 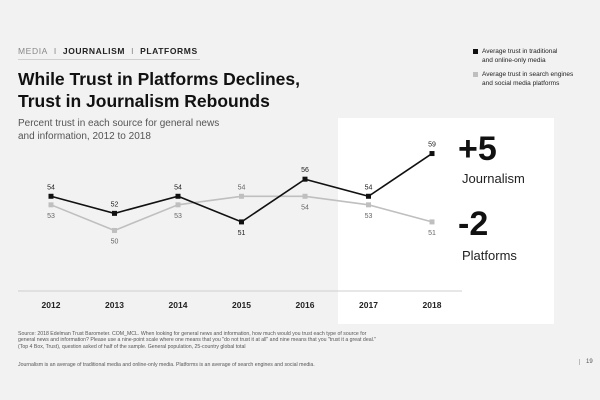 I want to click on platforms-value-label-2018: 51, so click(x=432, y=233).